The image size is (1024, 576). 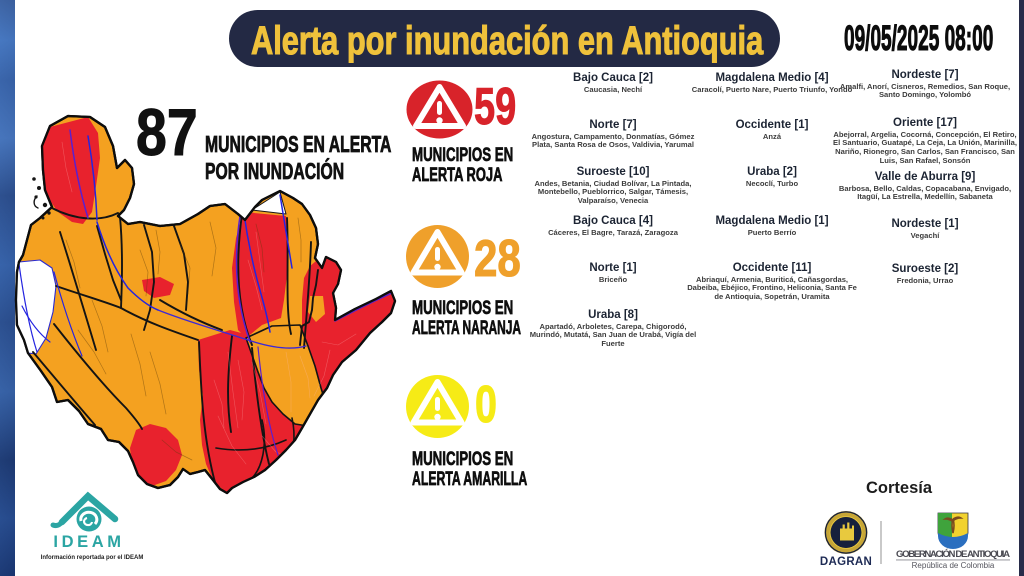 I want to click on svg-text:Información reportada por el I: Información reportada por el IDEAM, so click(x=92, y=558).